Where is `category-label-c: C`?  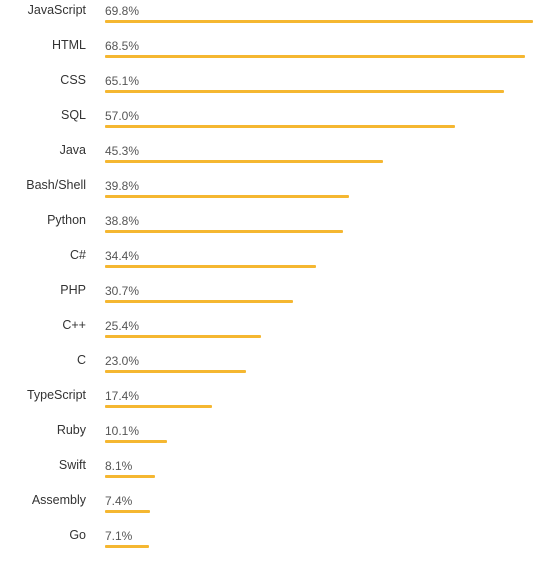
category-label-c: C is located at coordinates (81, 360).